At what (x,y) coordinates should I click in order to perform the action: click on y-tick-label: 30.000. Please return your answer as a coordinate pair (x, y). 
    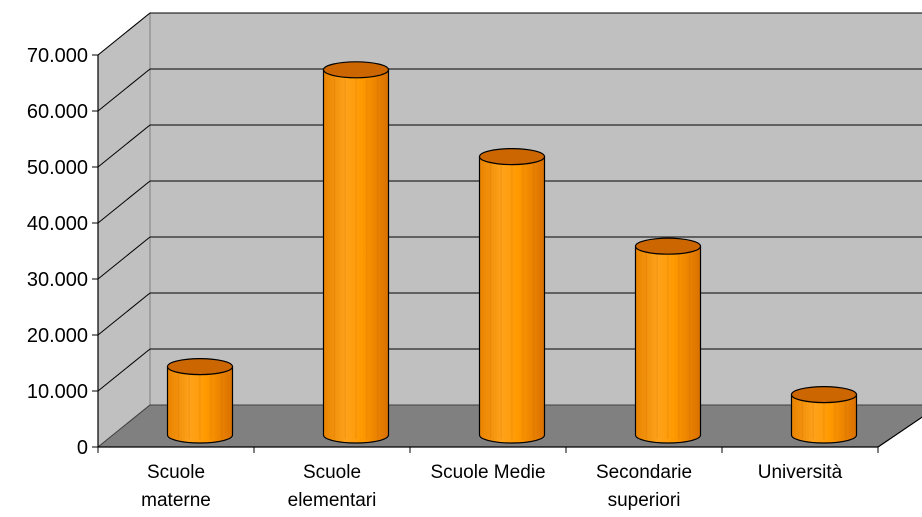
    Looking at the image, I should click on (57, 280).